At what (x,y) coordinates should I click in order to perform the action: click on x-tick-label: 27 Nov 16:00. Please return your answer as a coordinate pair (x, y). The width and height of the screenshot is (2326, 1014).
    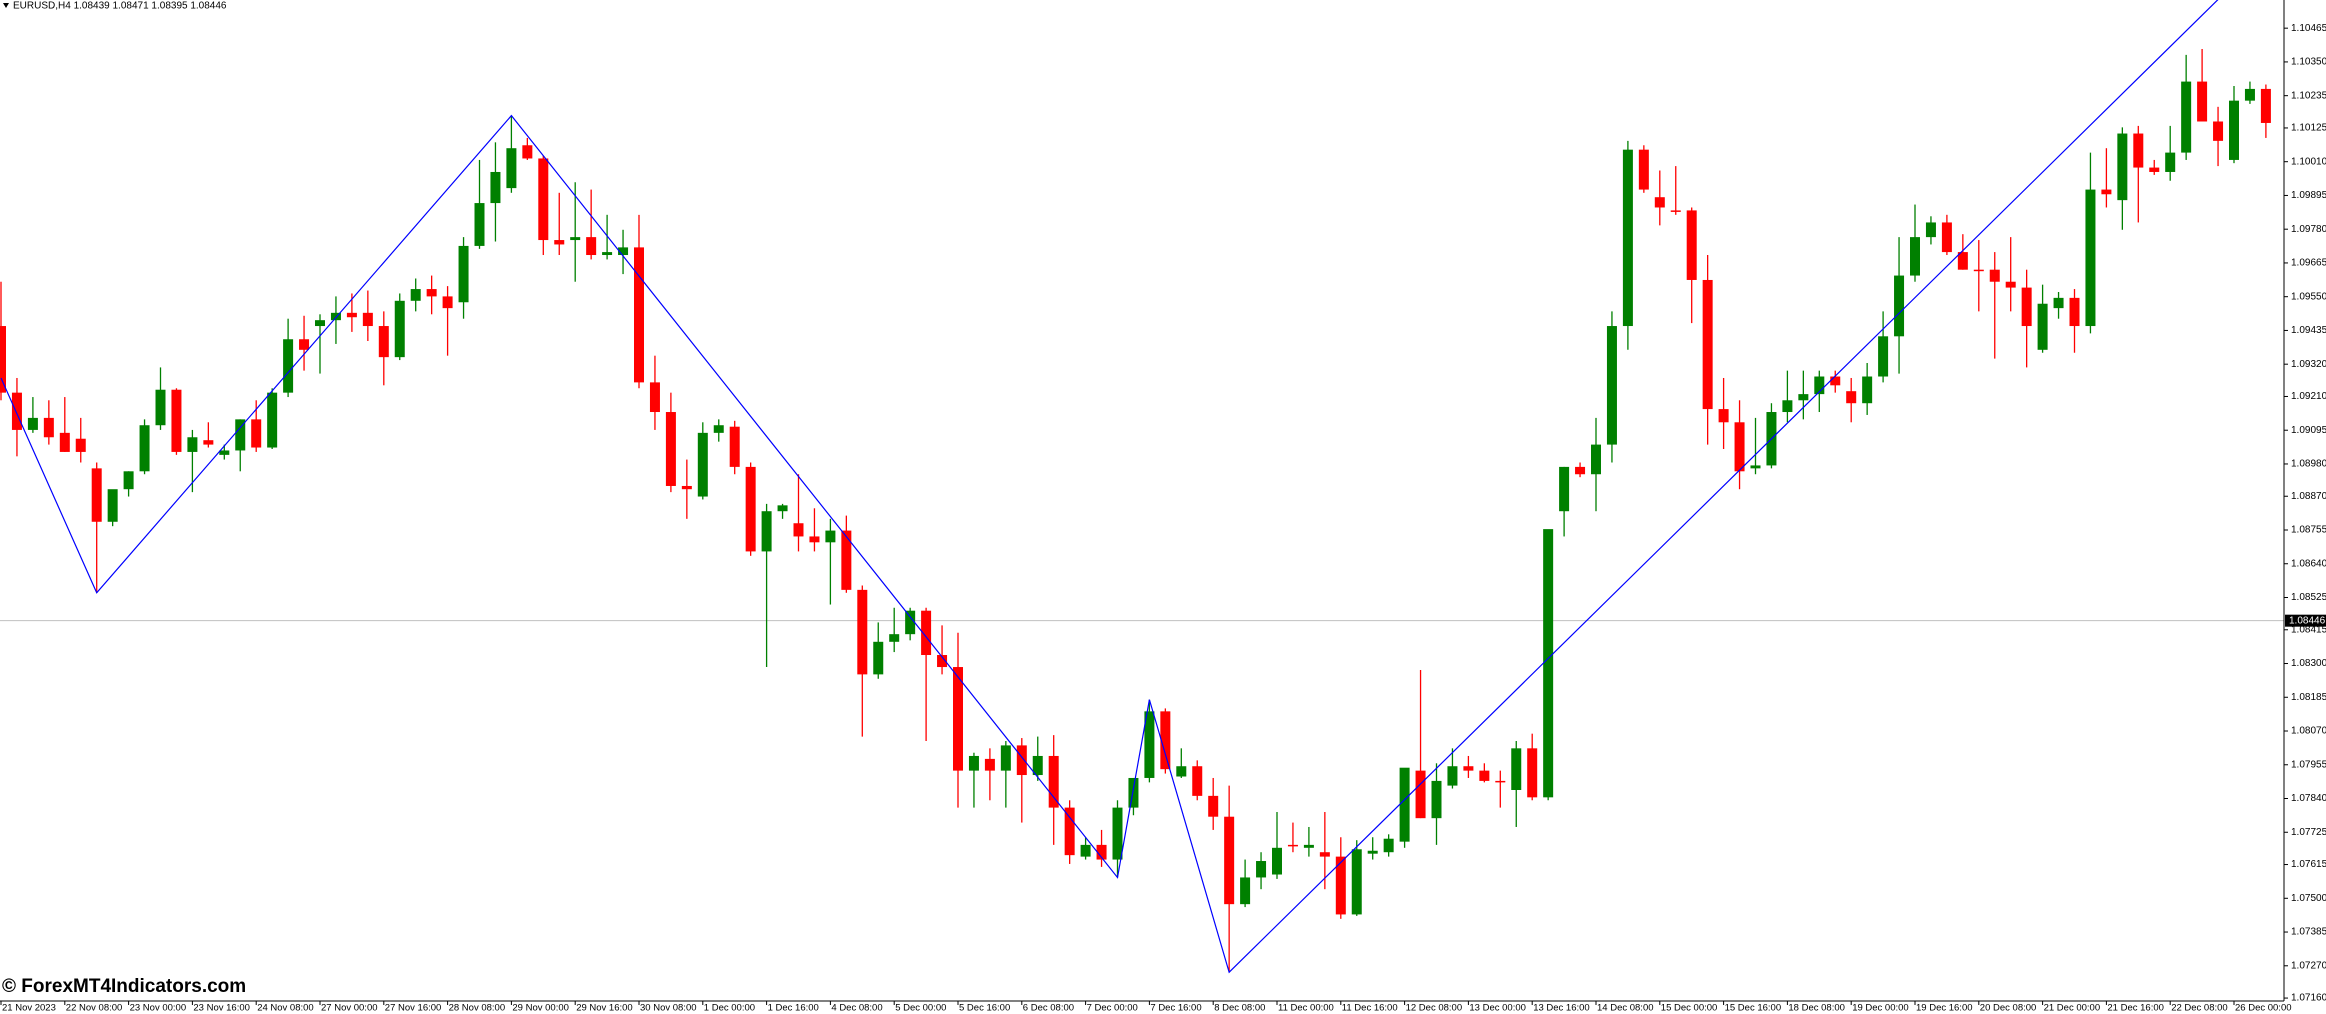
    Looking at the image, I should click on (413, 1008).